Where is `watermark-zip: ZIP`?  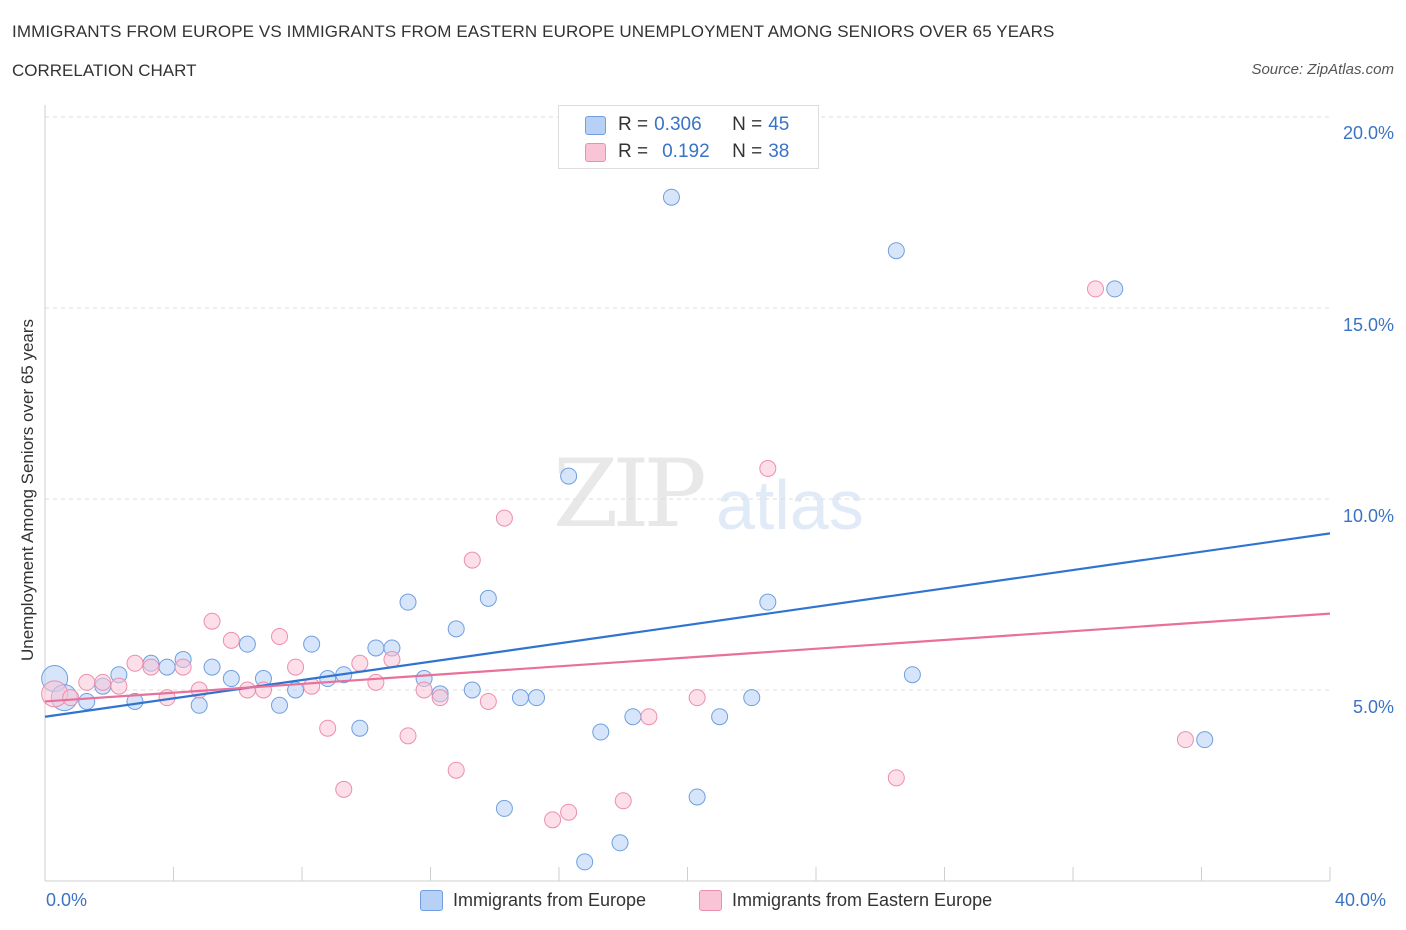
watermark-zip: ZIP is located at coordinates (630, 494).